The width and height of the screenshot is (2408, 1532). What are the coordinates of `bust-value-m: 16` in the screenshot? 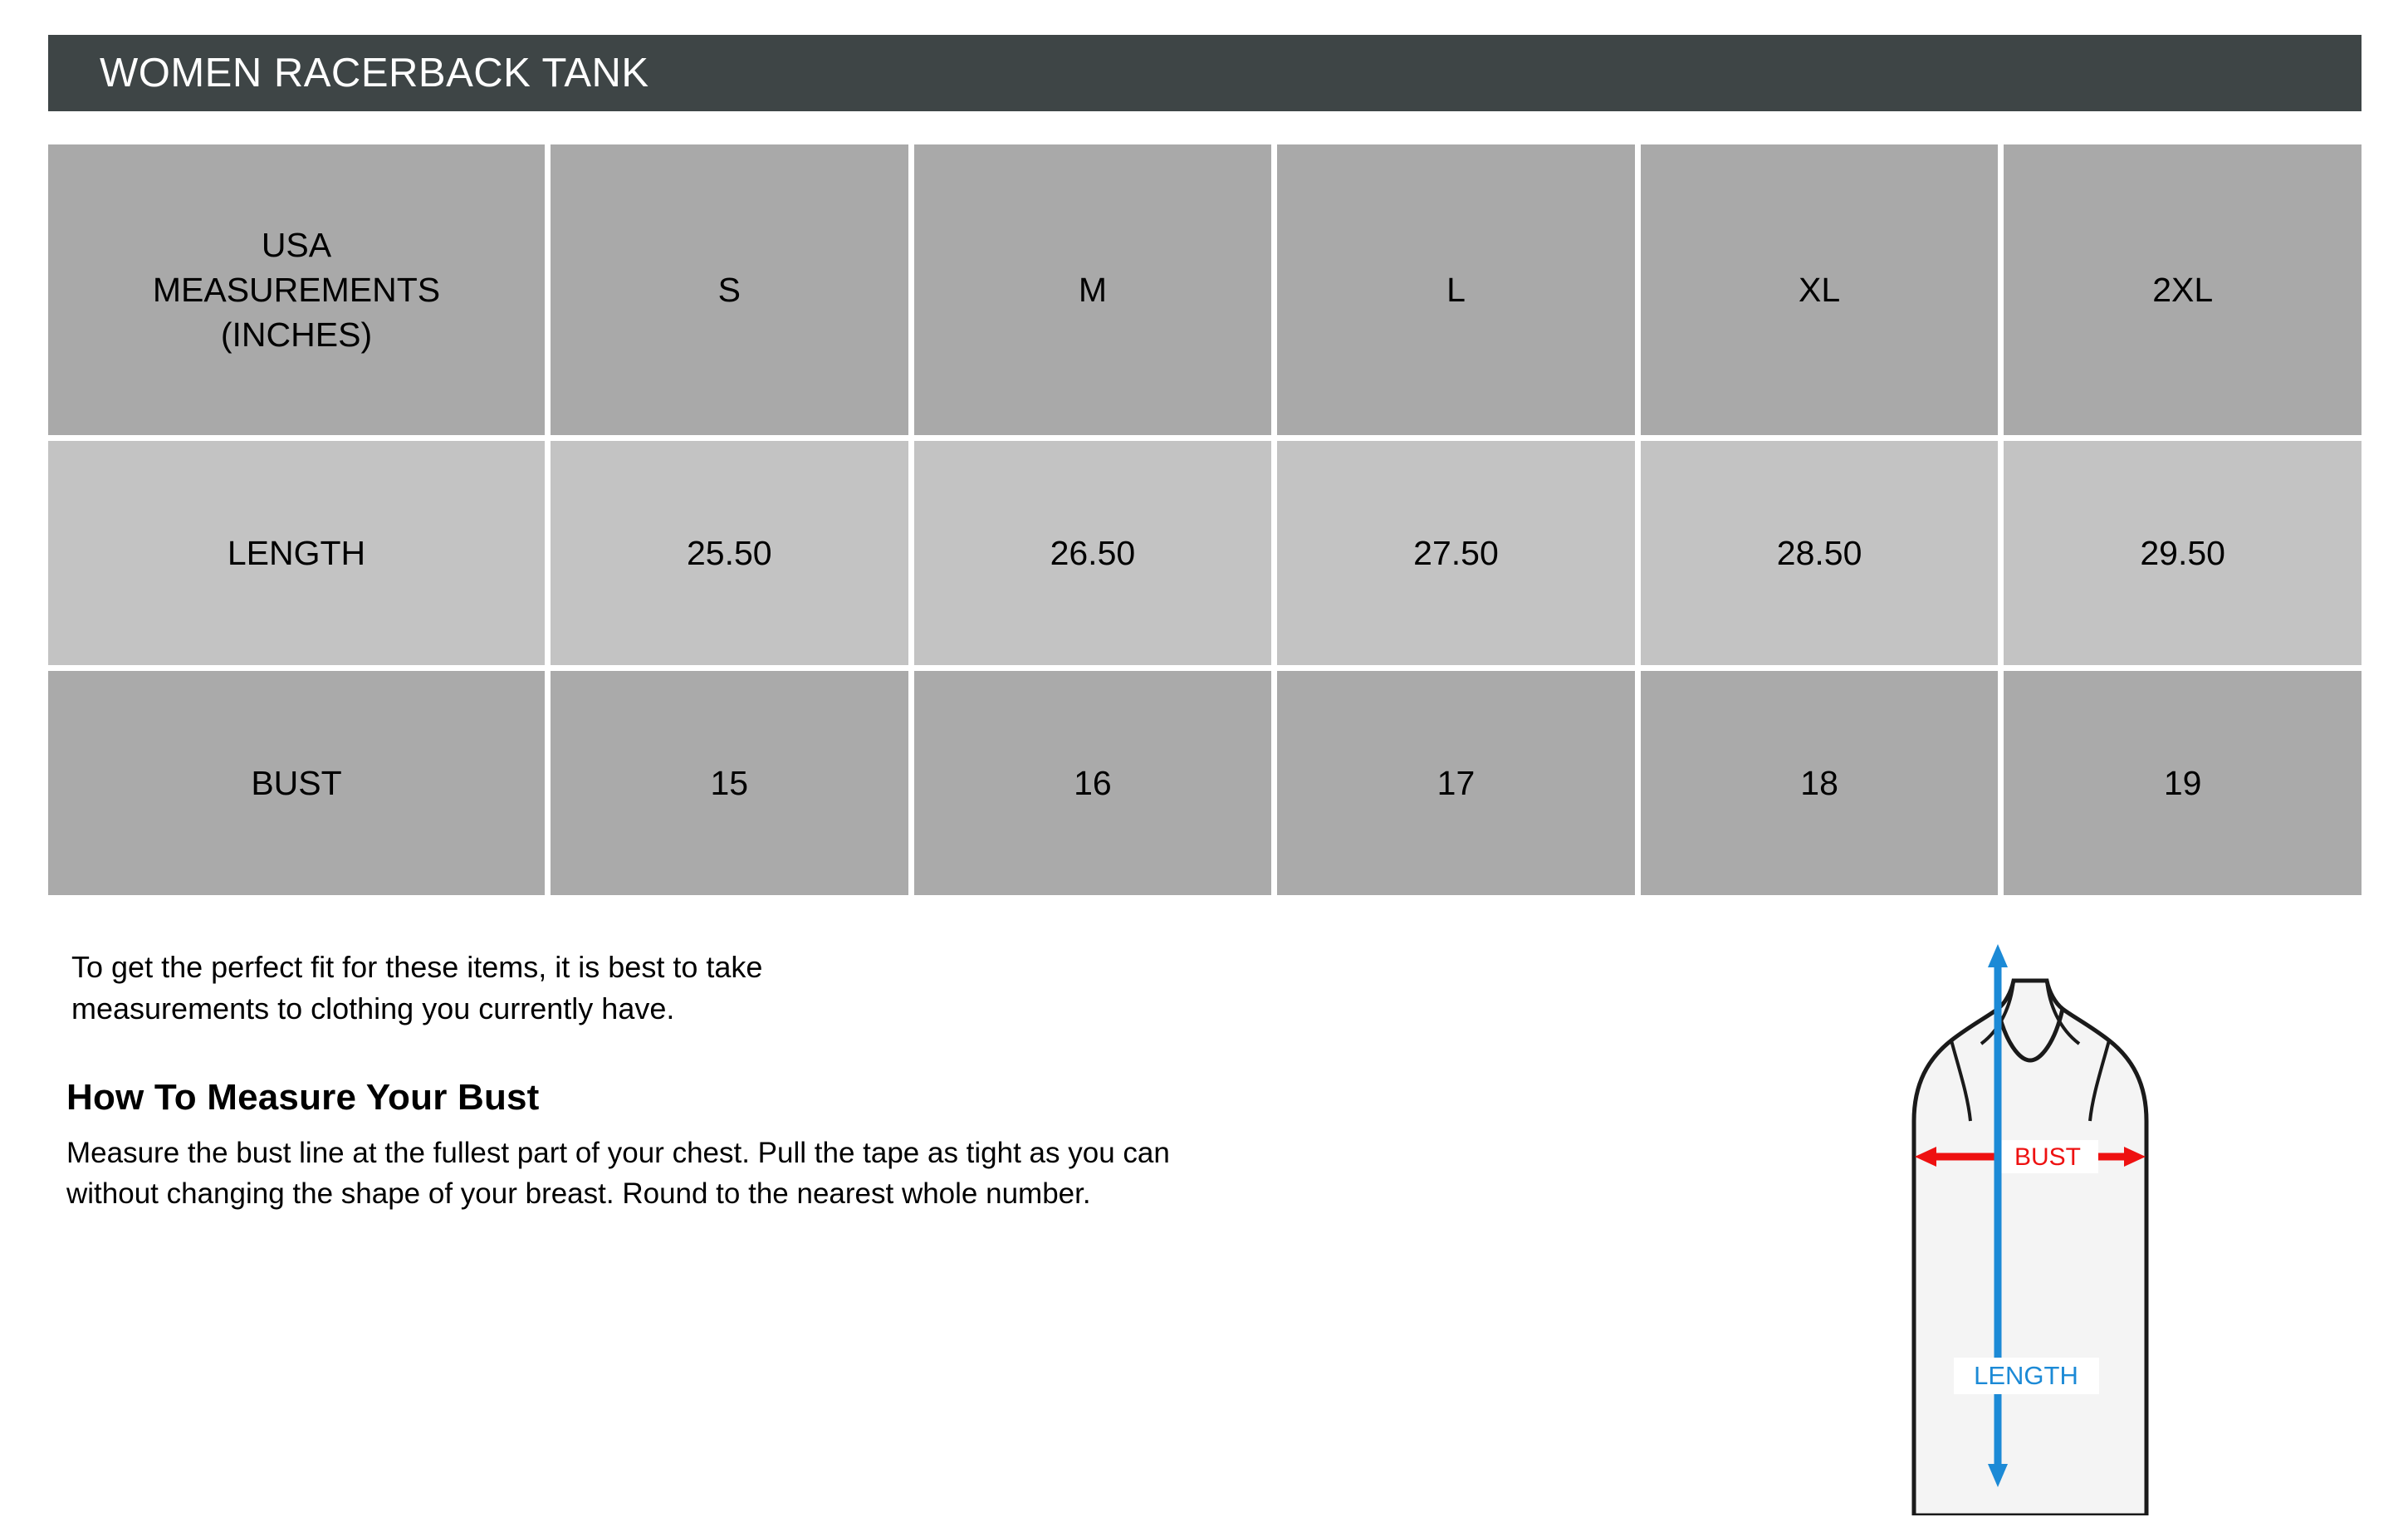 It's located at (1092, 783).